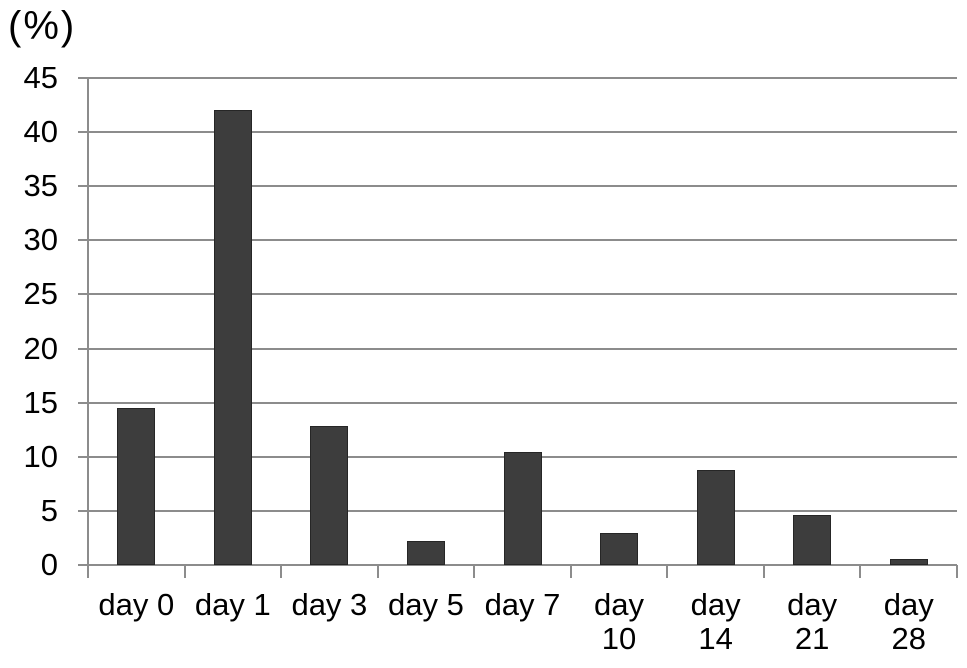 The image size is (967, 668). I want to click on x-tick-label-day-28: day 28, so click(908, 622).